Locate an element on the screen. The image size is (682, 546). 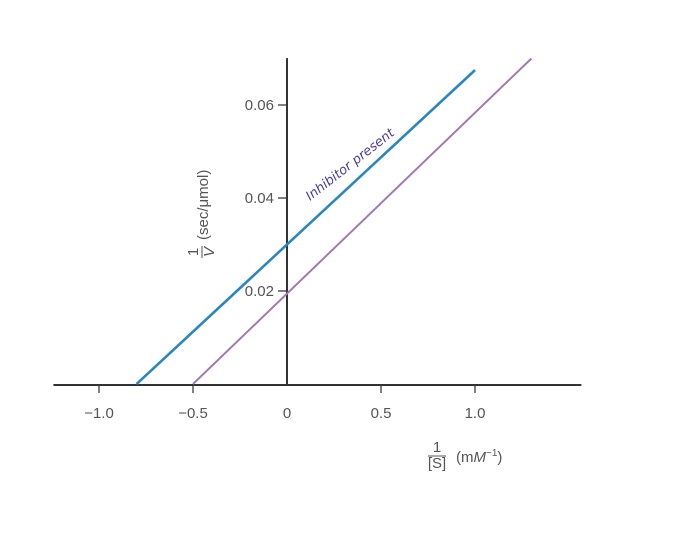
y-label-numerator: 1 is located at coordinates (193, 252).